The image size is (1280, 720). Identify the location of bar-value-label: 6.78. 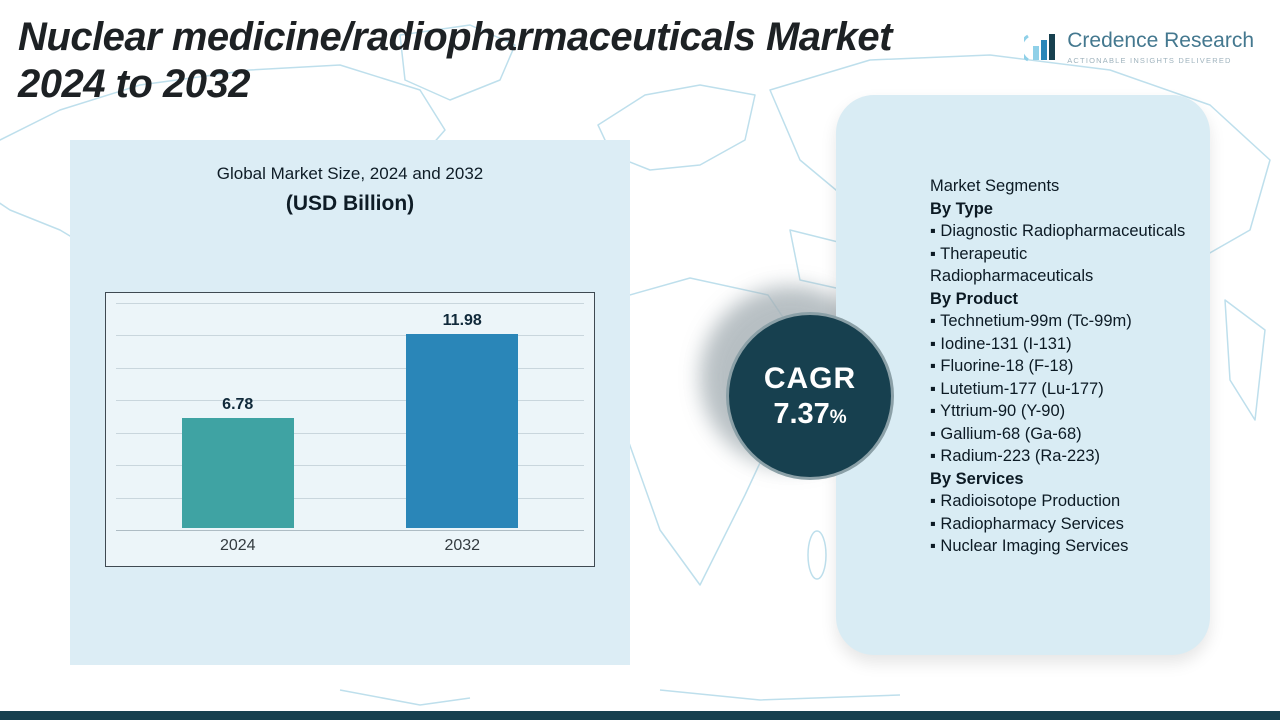
(238, 404).